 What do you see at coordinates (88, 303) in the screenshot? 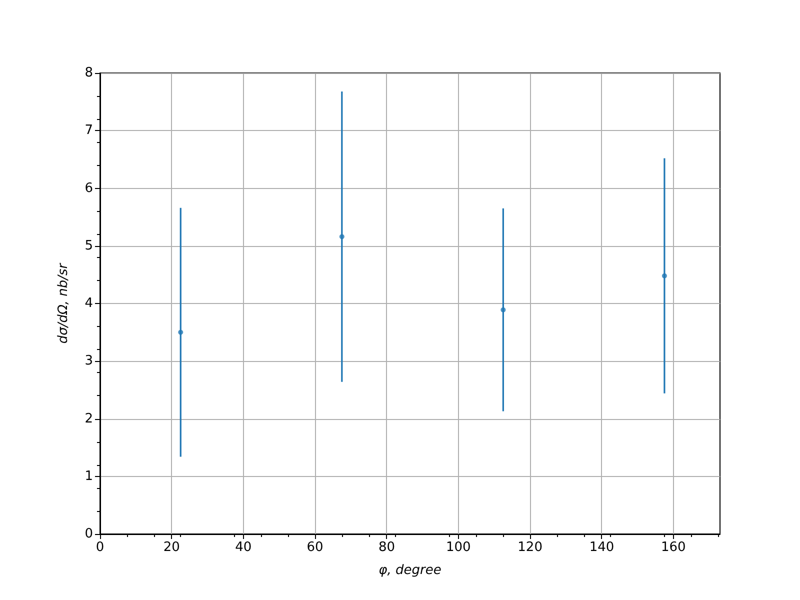
I see `y-tick-label: 4` at bounding box center [88, 303].